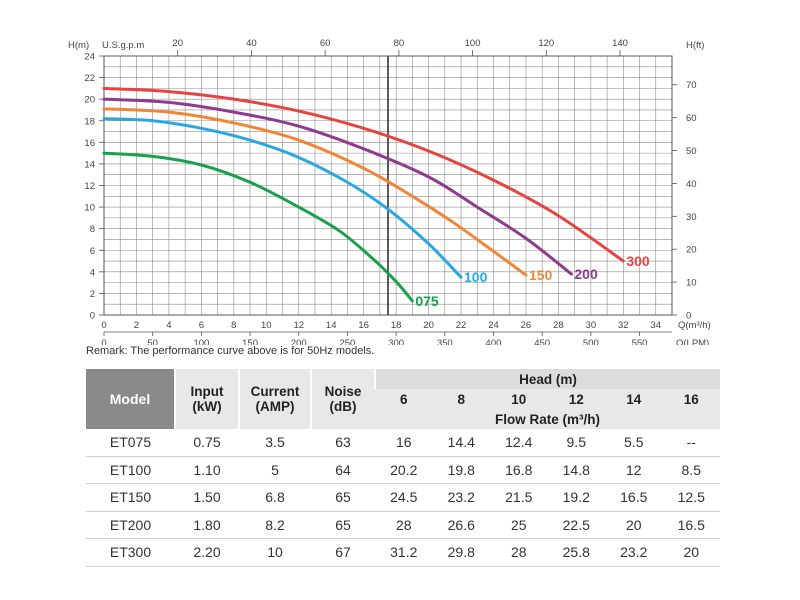  What do you see at coordinates (494, 341) in the screenshot?
I see `lpm-tick-label: 400` at bounding box center [494, 341].